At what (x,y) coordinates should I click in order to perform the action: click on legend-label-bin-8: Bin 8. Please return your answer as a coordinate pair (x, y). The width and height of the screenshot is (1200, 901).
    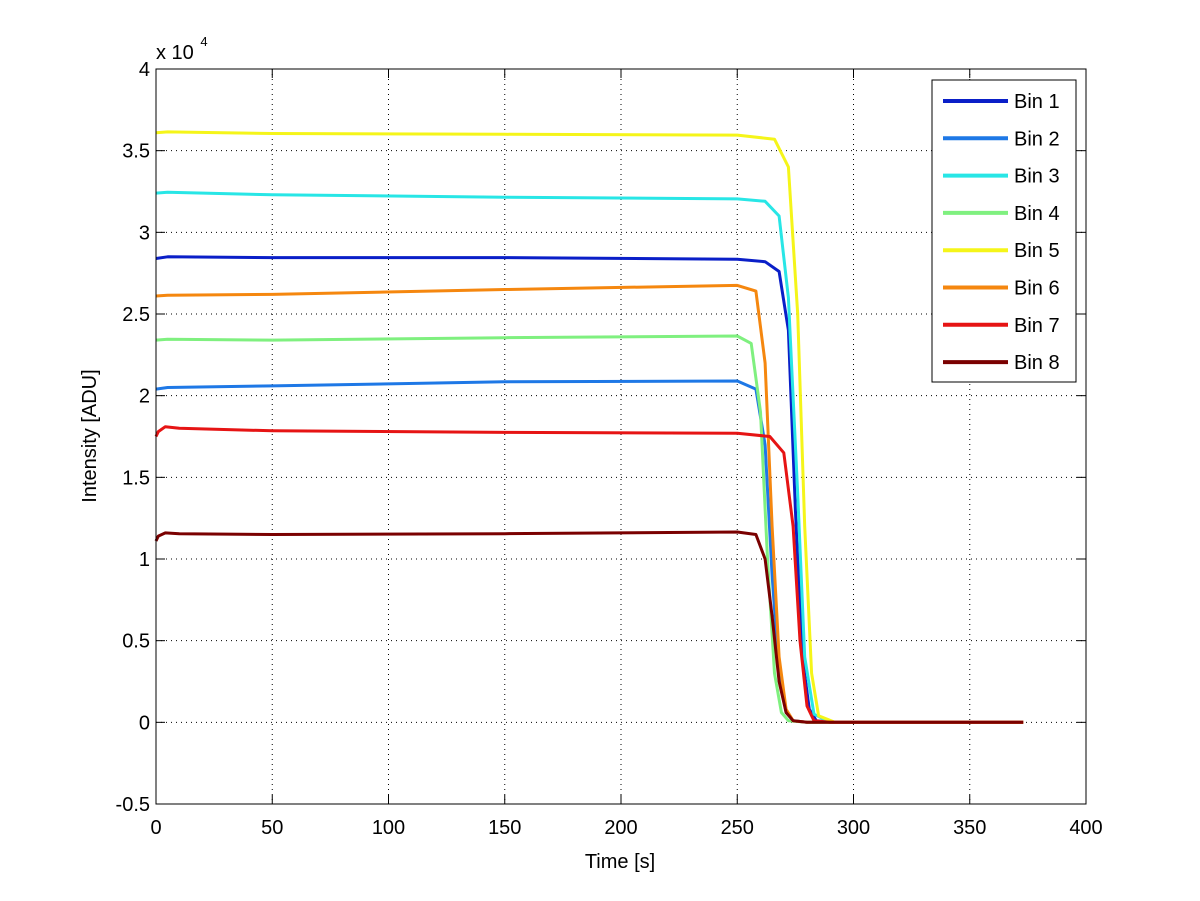
    Looking at the image, I should click on (1037, 363).